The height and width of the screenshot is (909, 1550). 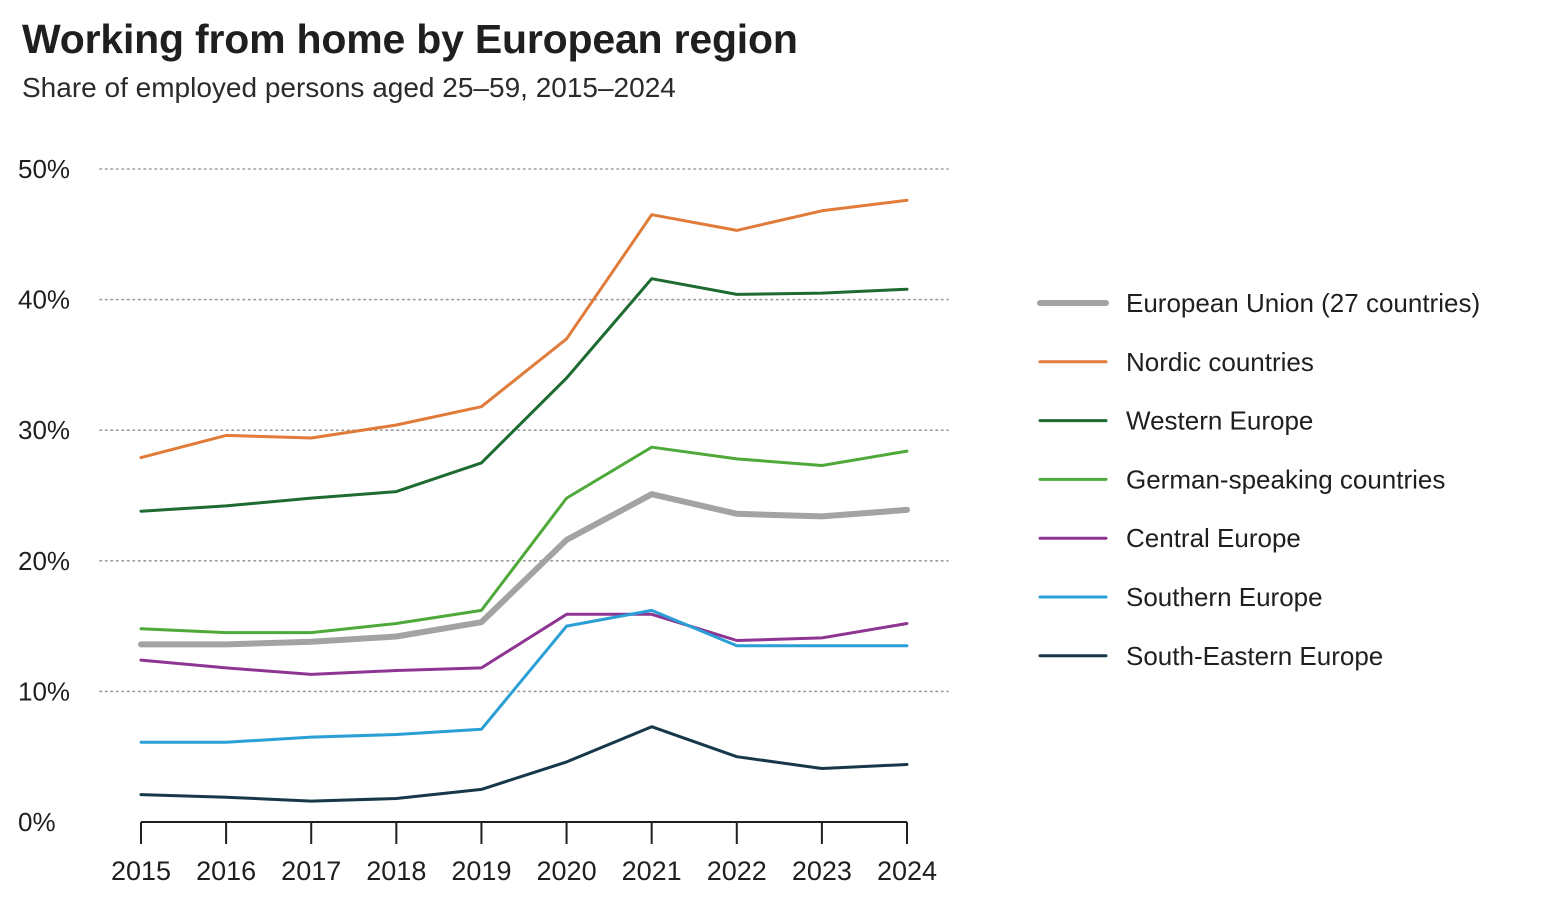 What do you see at coordinates (567, 871) in the screenshot?
I see `x-tick-label: 2020` at bounding box center [567, 871].